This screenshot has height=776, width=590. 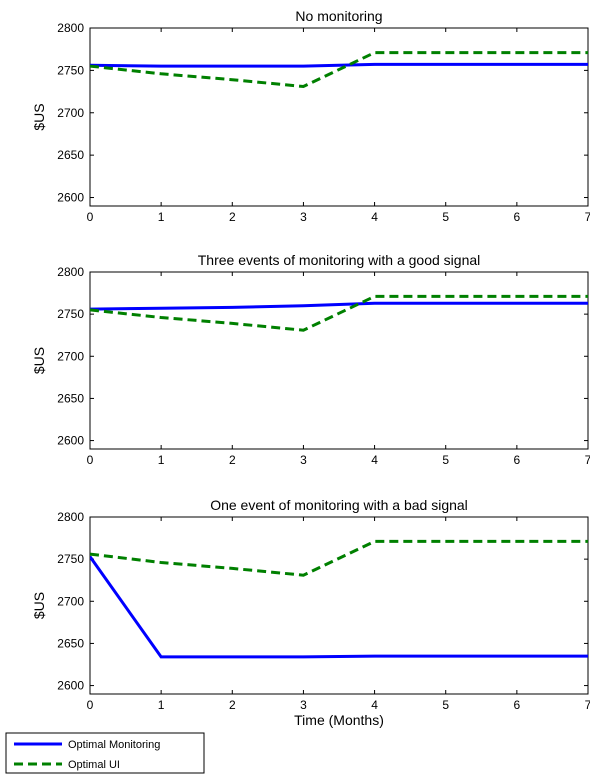 I want to click on legend-box, so click(x=105, y=753).